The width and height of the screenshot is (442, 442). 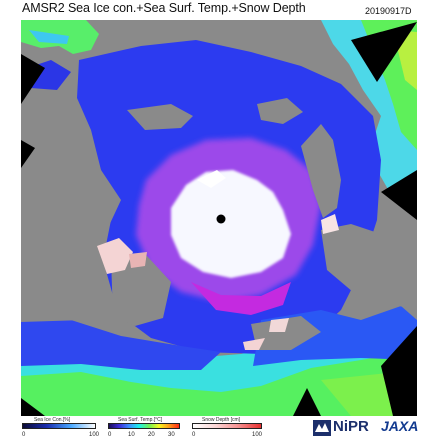 I want to click on legend-snow-title: Snow Depth [cm], so click(x=221, y=420).